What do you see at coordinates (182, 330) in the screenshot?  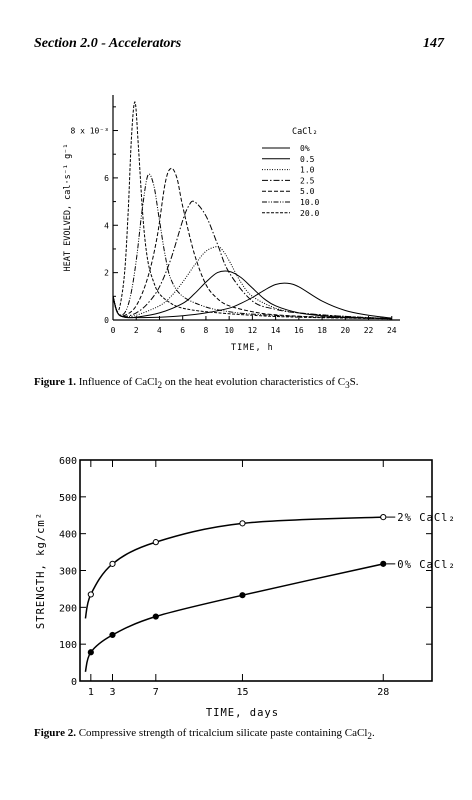 I see `x-tick-label: 6` at bounding box center [182, 330].